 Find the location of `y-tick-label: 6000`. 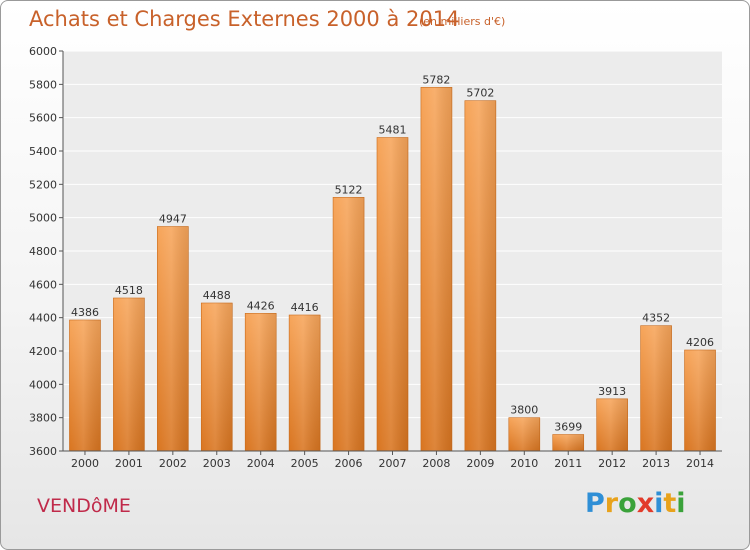

y-tick-label: 6000 is located at coordinates (43, 51).